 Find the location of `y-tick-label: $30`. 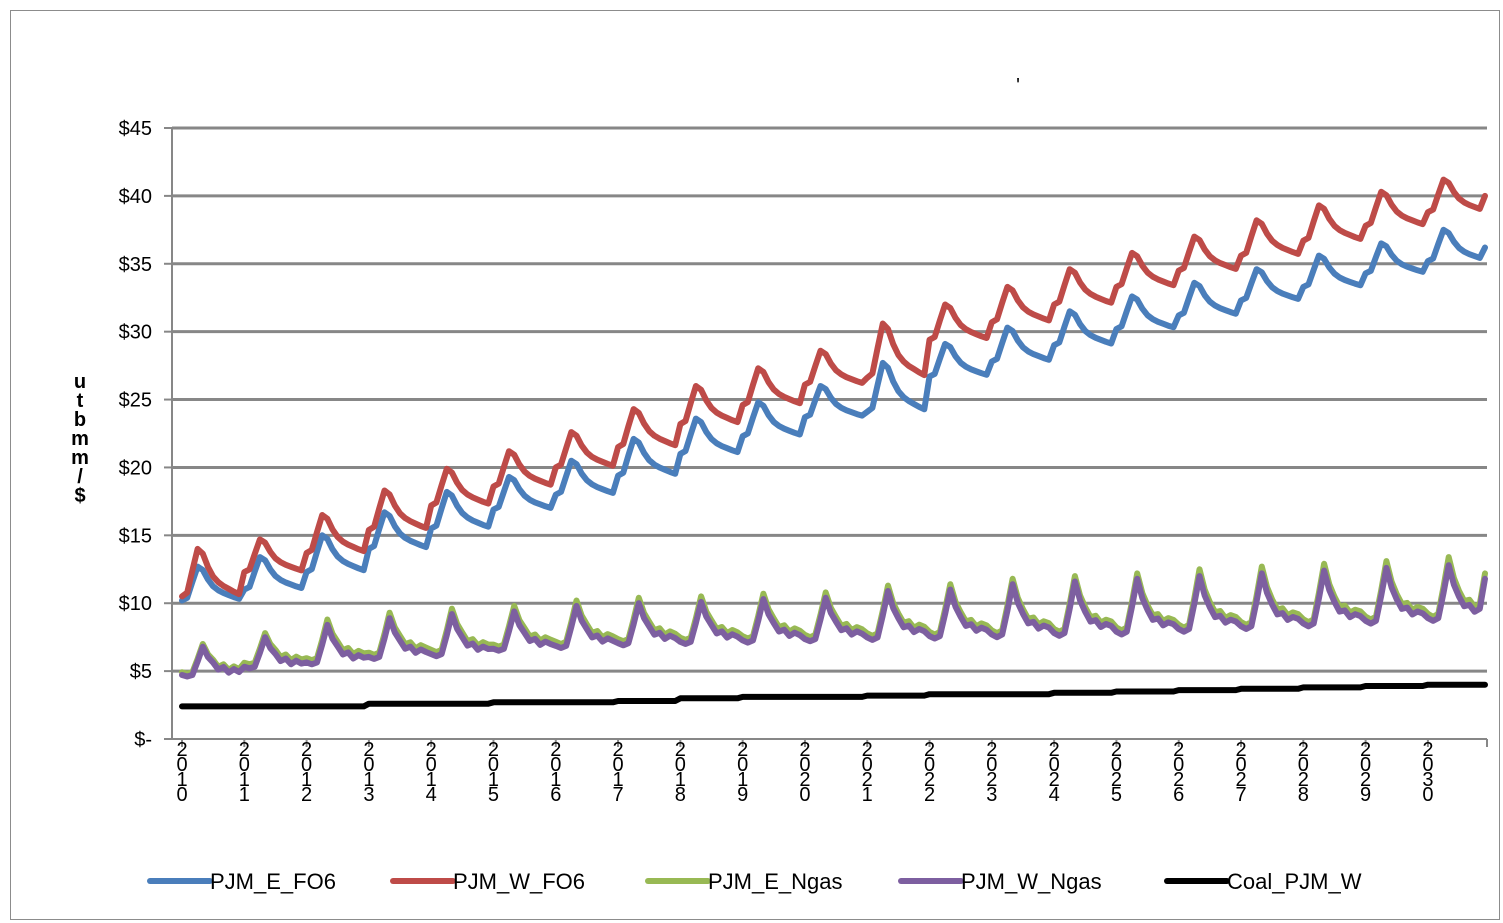

y-tick-label: $30 is located at coordinates (135, 333).